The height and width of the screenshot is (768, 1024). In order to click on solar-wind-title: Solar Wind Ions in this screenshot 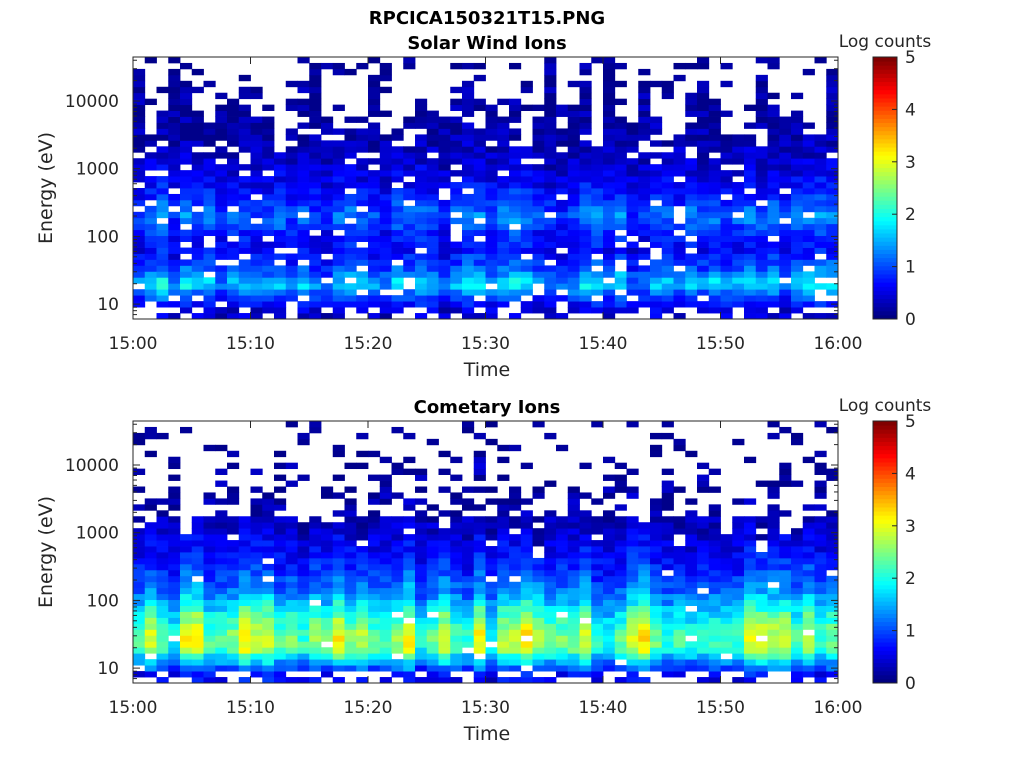, I will do `click(486, 43)`.